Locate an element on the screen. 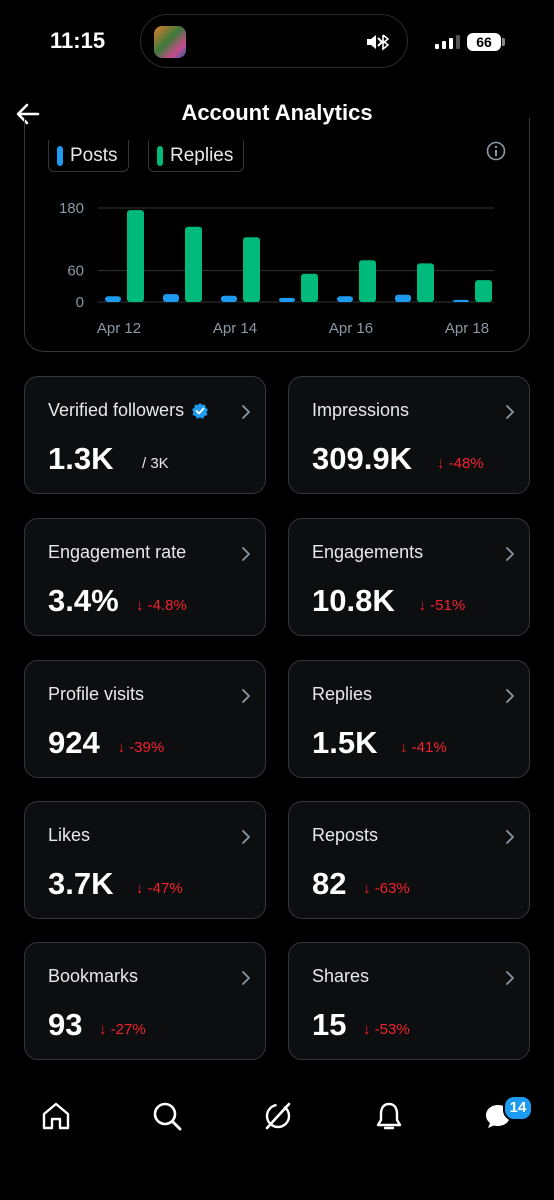 The height and width of the screenshot is (1200, 554). bar-chart: 180 60 0 Apr 12 Apr 14 Apr 16 Apr 18 is located at coordinates (276, 268).